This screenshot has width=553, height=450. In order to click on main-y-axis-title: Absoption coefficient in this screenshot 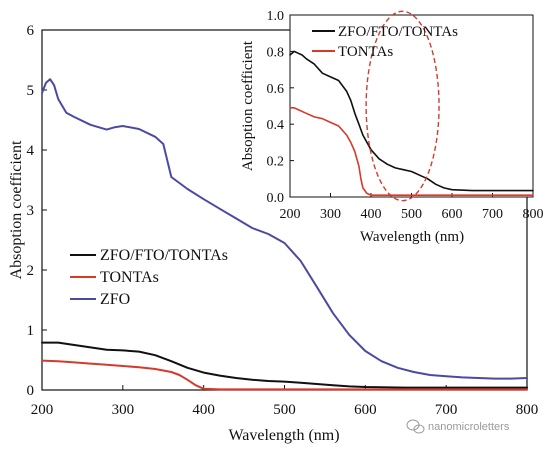, I will do `click(16, 209)`.